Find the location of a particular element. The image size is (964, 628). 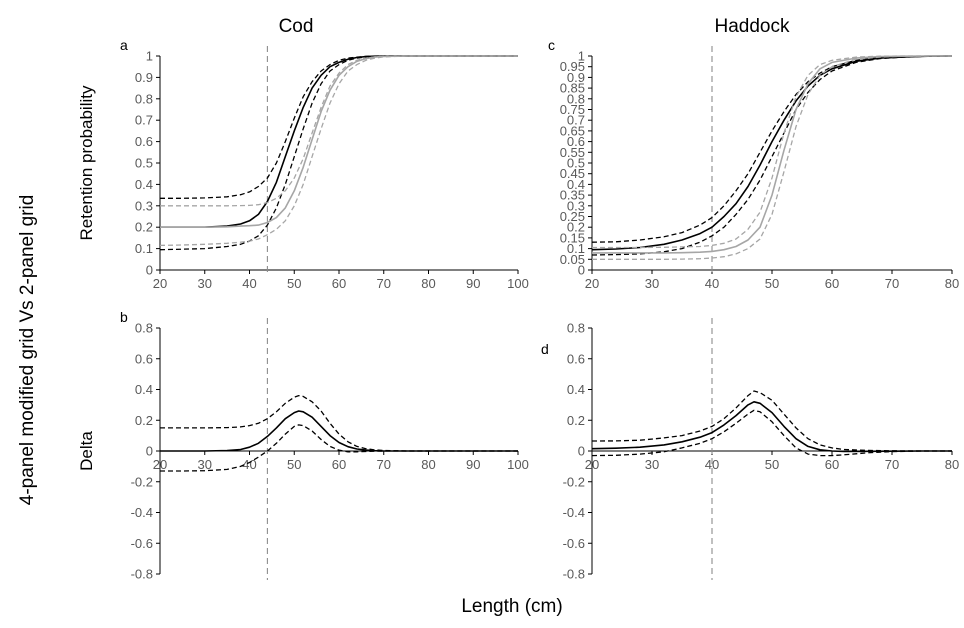

y-tick-label: 0.1 is located at coordinates (576, 248).